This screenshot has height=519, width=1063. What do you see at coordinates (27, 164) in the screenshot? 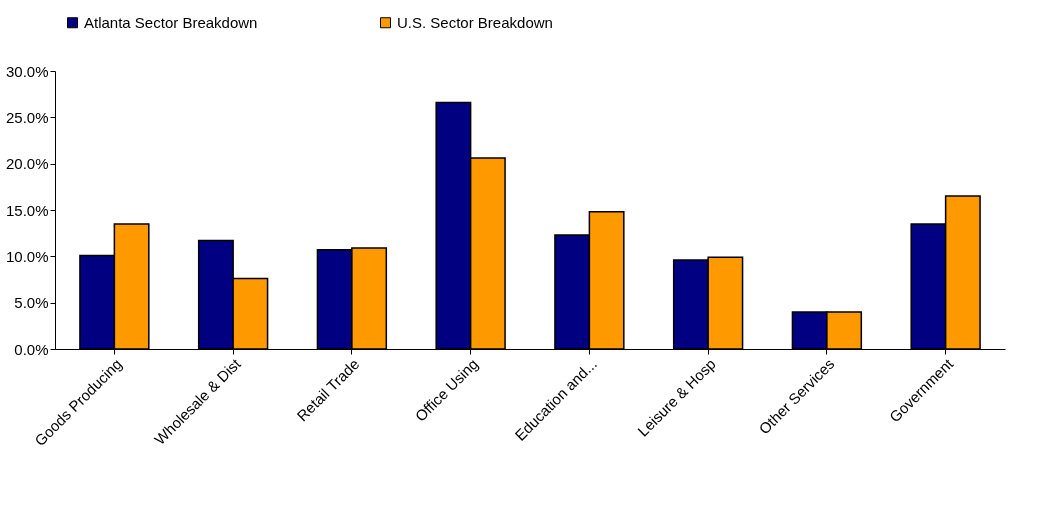
I see `y-tick-label: 20.0%` at bounding box center [27, 164].